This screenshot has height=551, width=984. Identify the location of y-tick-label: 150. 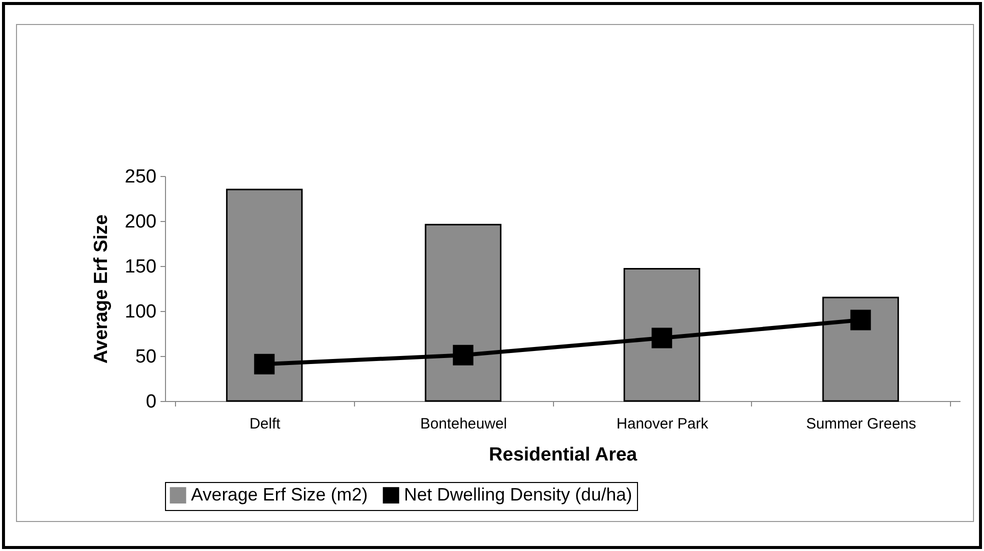
(140, 267).